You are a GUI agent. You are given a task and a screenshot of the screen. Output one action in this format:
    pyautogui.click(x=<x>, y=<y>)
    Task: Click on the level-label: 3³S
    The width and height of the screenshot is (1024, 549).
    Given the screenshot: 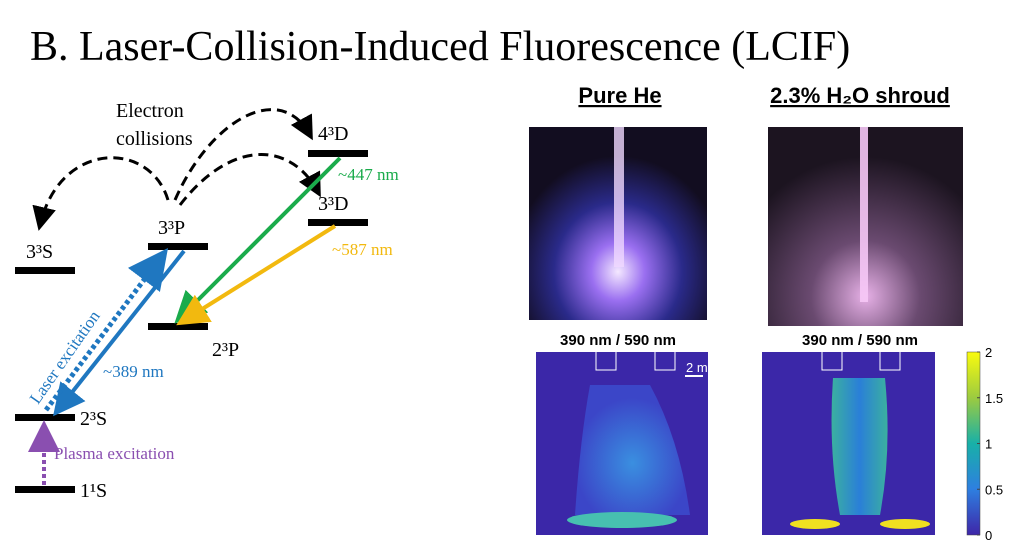 What is the action you would take?
    pyautogui.click(x=39, y=252)
    